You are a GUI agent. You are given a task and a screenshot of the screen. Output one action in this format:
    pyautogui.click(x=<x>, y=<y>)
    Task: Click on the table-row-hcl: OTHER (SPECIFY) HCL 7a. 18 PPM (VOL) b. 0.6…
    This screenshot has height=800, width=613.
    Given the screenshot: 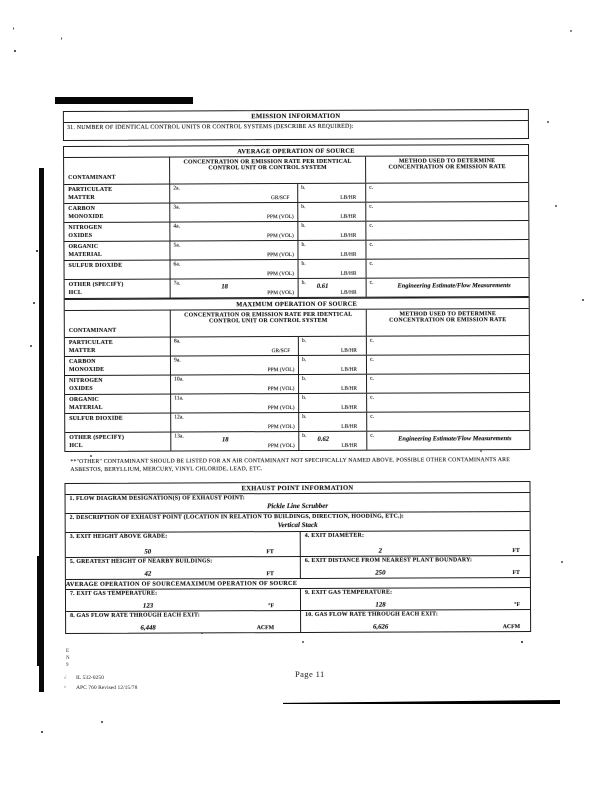 What is the action you would take?
    pyautogui.click(x=296, y=288)
    